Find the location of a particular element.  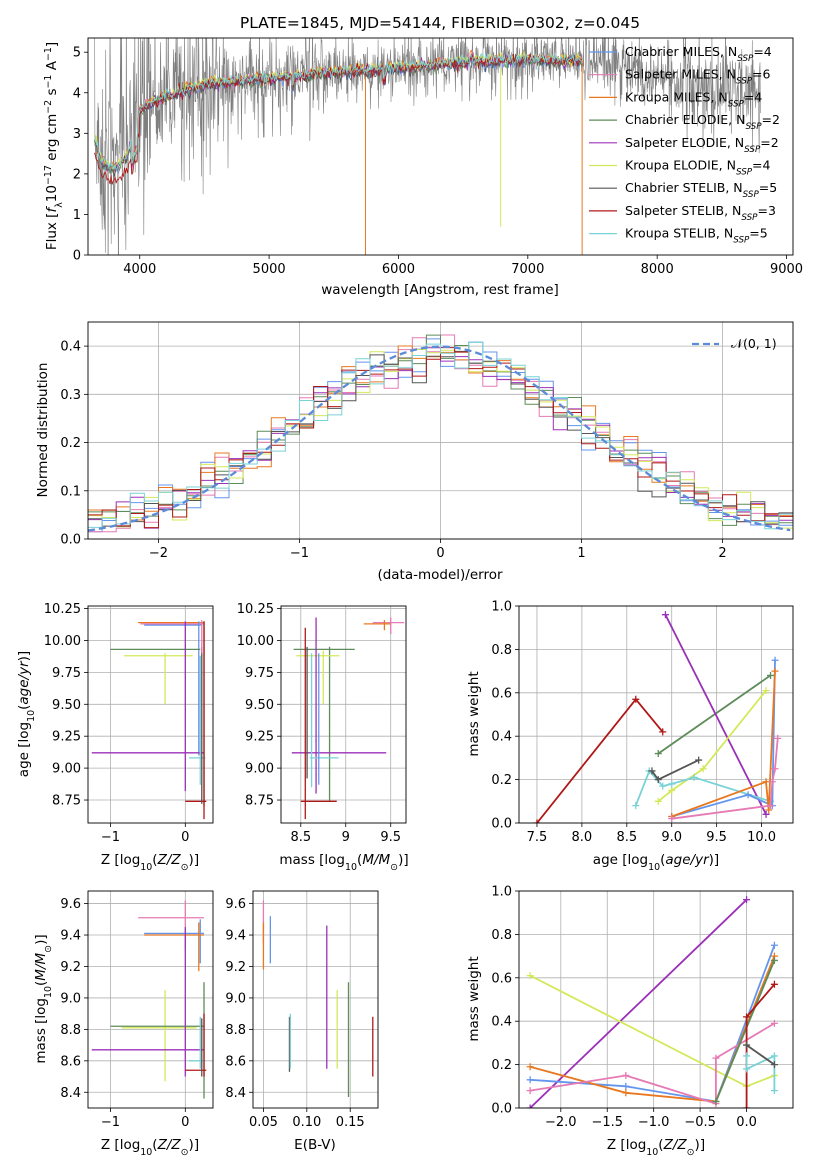

age_vs_mass-axes: 8.5 9 9.5 8.75 9.00 9.25 9.50 9.75 10.00 10.25 is located at coordinates (322, 723).